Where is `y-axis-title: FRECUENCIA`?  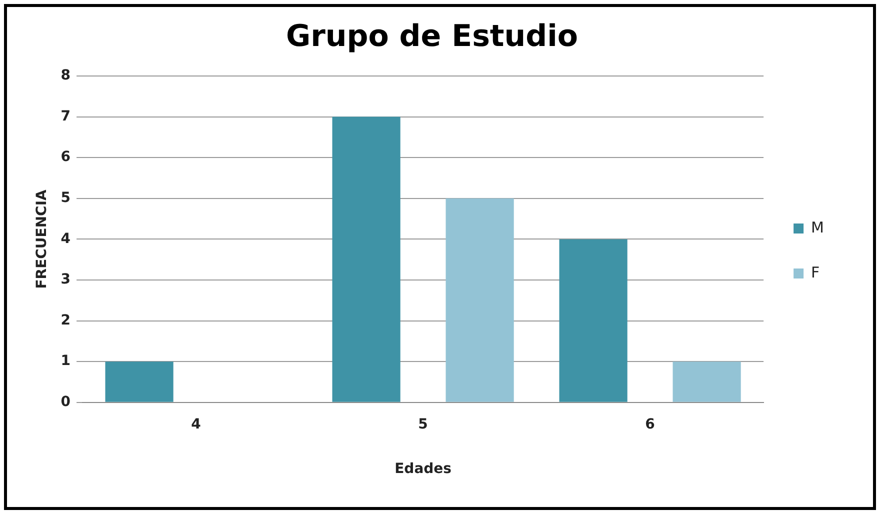 y-axis-title: FRECUENCIA is located at coordinates (42, 239).